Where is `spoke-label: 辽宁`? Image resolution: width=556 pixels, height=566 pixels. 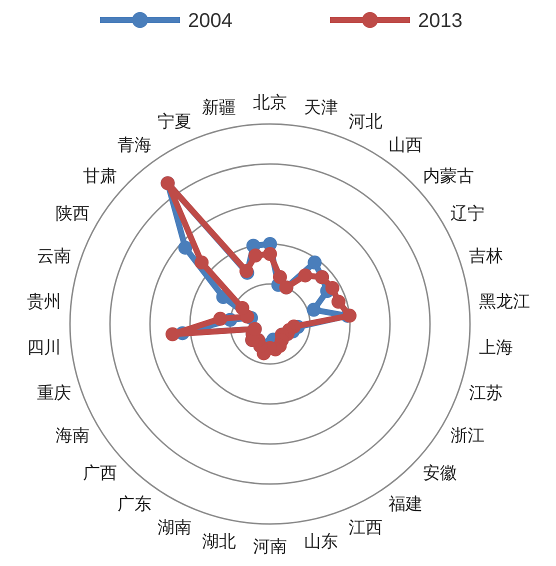 spoke-label: 辽宁 is located at coordinates (467, 213).